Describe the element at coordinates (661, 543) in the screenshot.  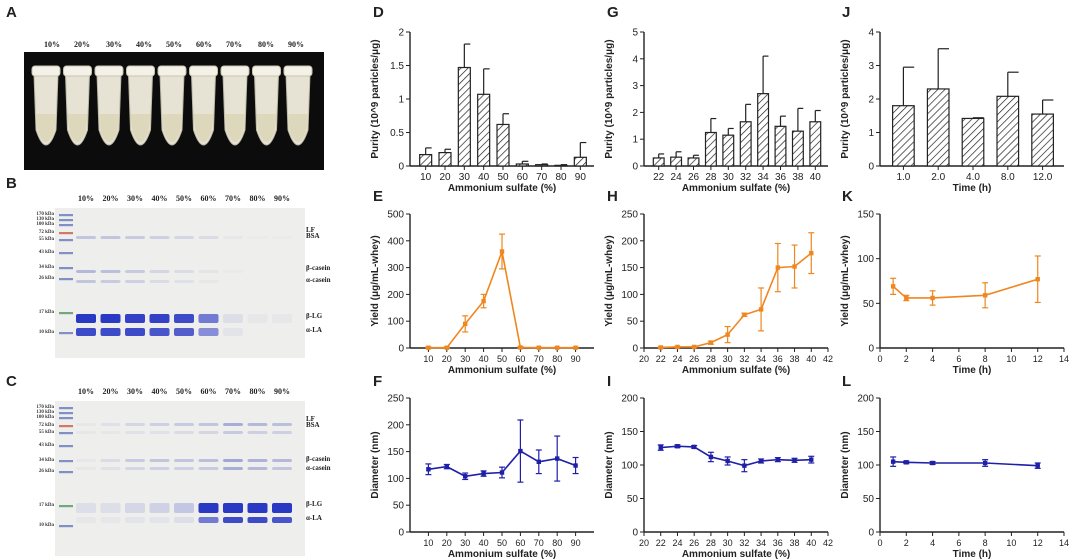
I see `x-tick-label: 22` at that location.